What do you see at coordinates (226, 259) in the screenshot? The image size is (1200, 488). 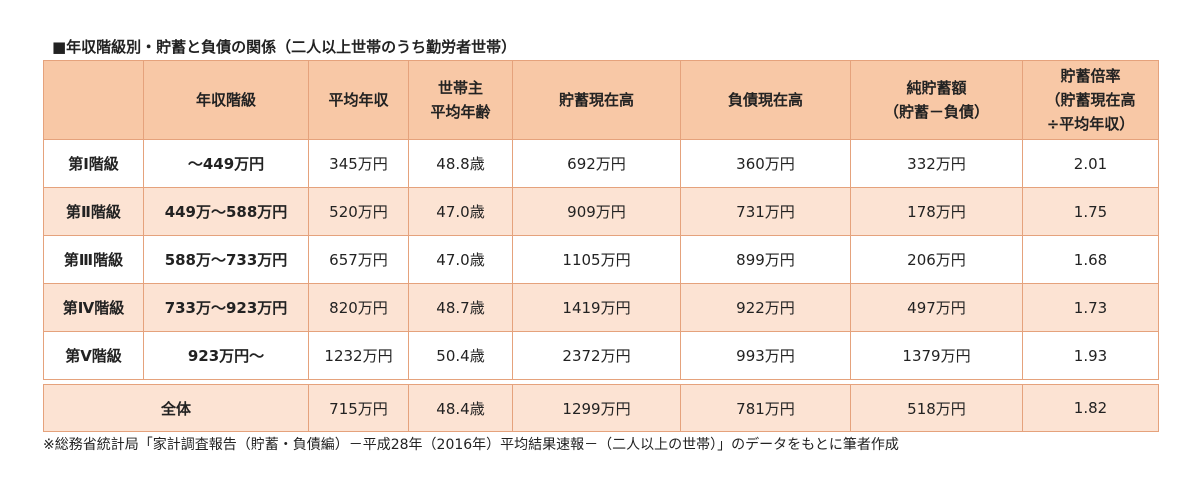 I see `table-cell: 588万～733万円` at bounding box center [226, 259].